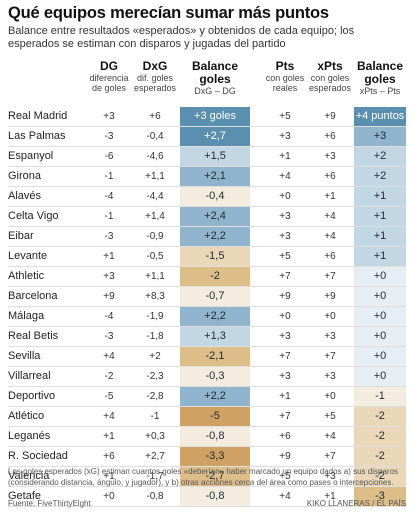  I want to click on cell-pts: +1, so click(285, 156).